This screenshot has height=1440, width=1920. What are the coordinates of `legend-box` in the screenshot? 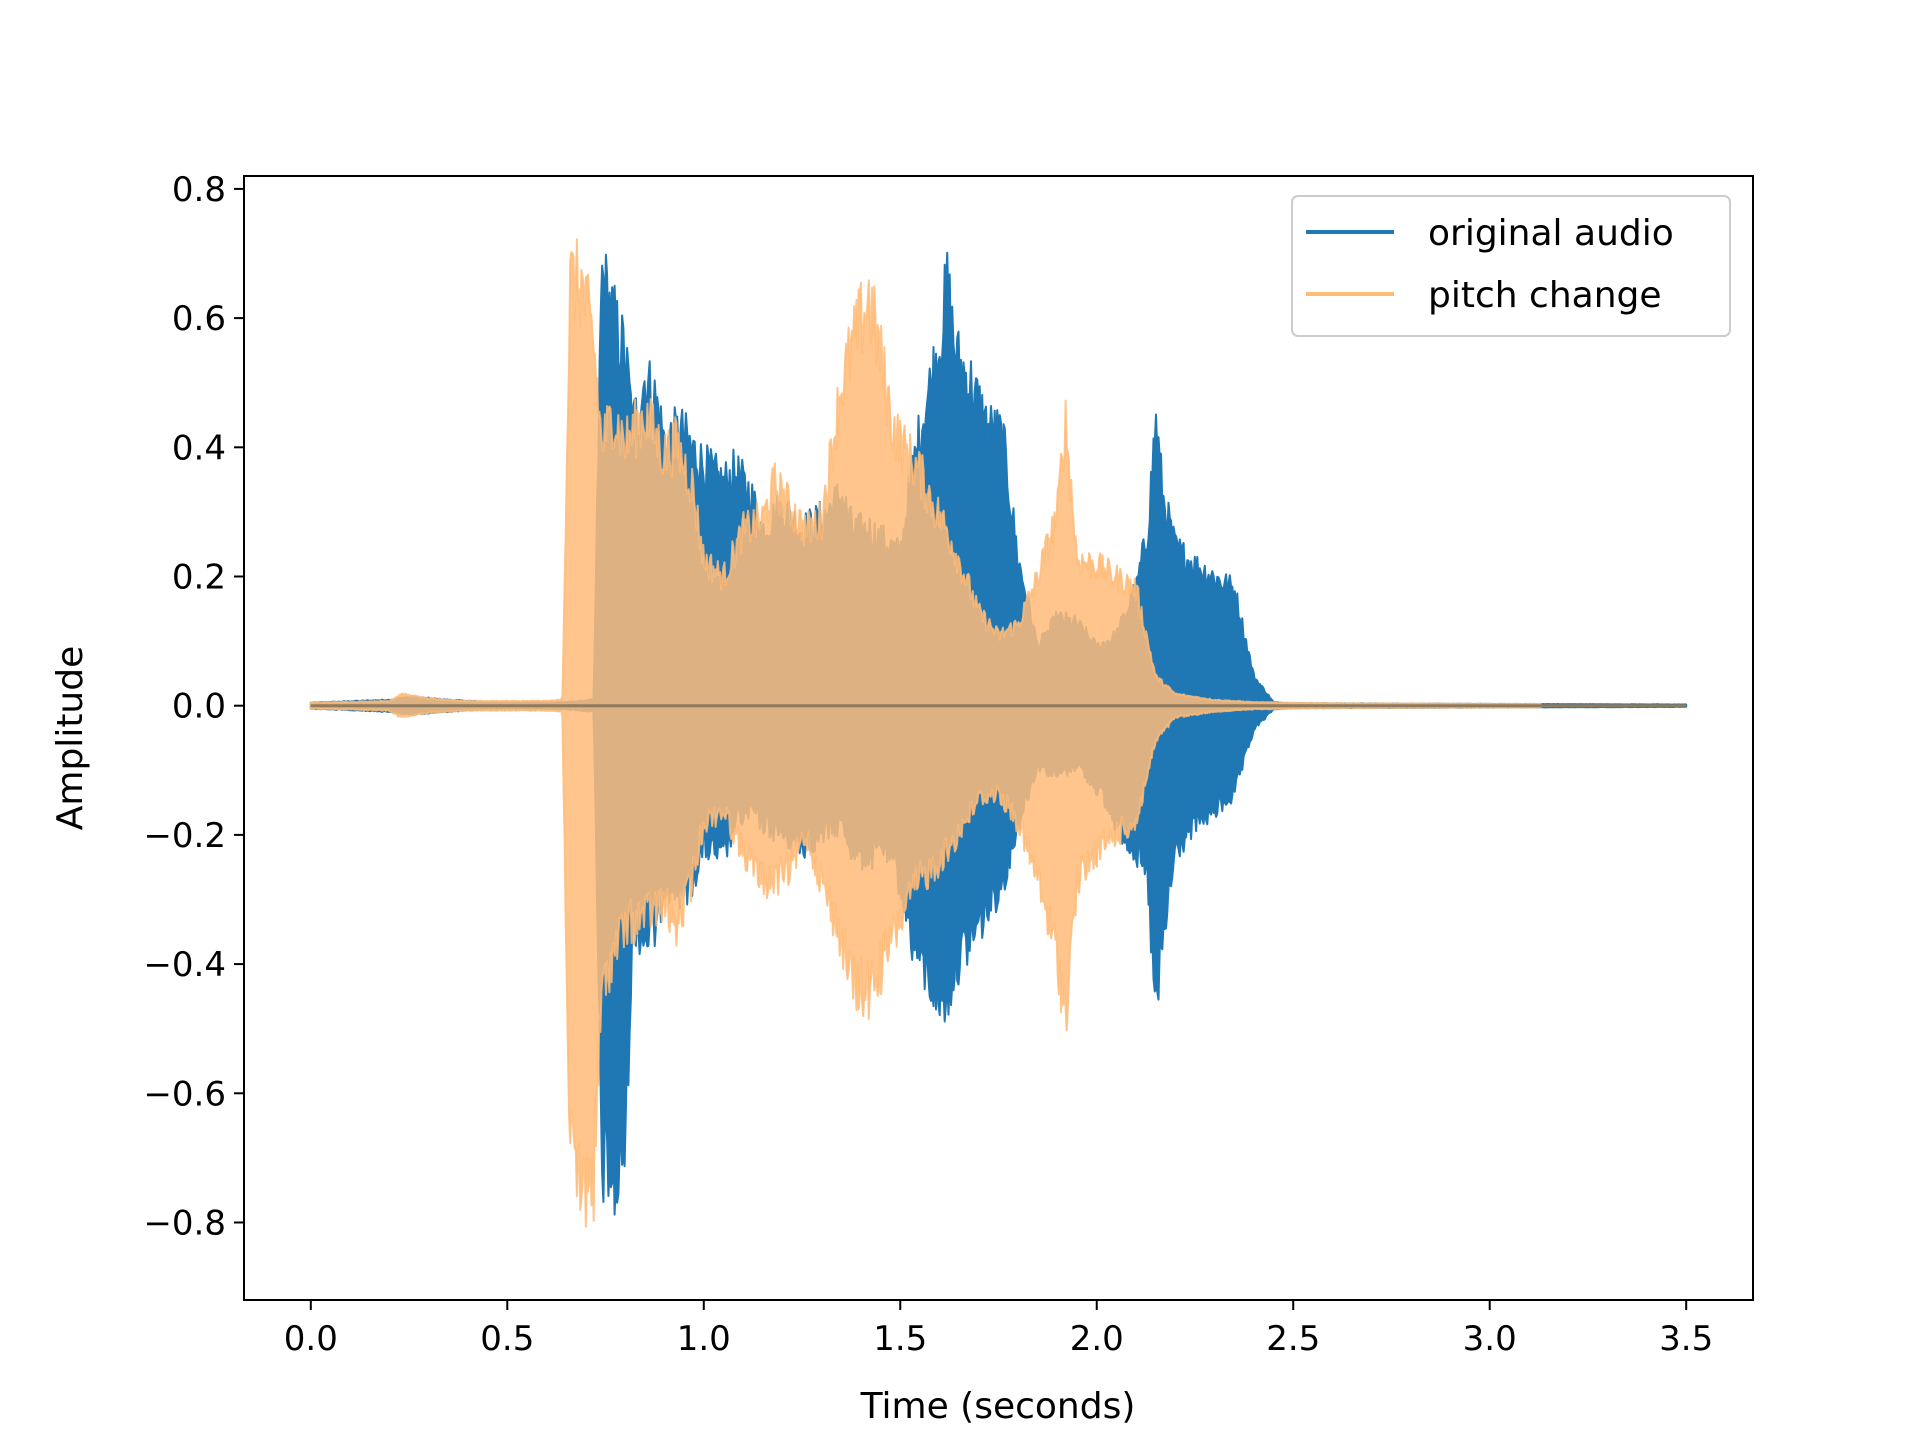 It's located at (1511, 266).